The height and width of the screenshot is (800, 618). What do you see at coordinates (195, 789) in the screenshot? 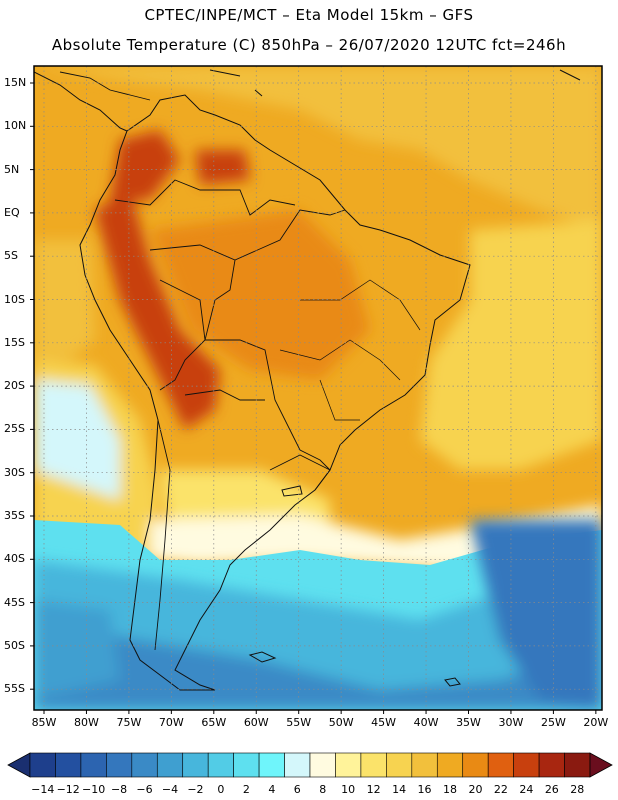
I see `colorbar-label: −2` at bounding box center [195, 789].